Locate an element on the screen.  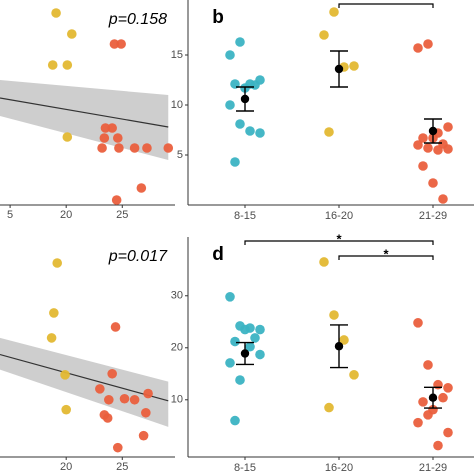
panel-letter: d is located at coordinates (218, 254).